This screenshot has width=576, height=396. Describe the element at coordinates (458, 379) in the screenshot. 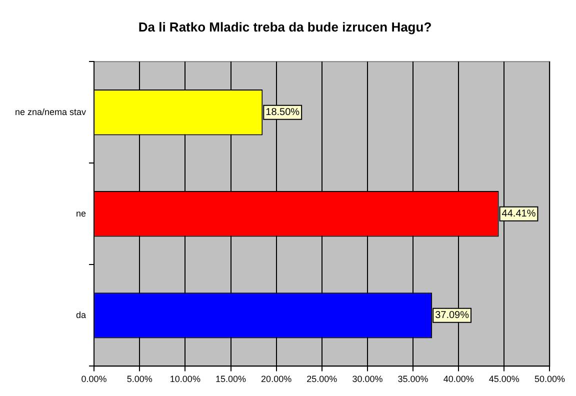

I see `x-tick-label: 40.00%` at that location.